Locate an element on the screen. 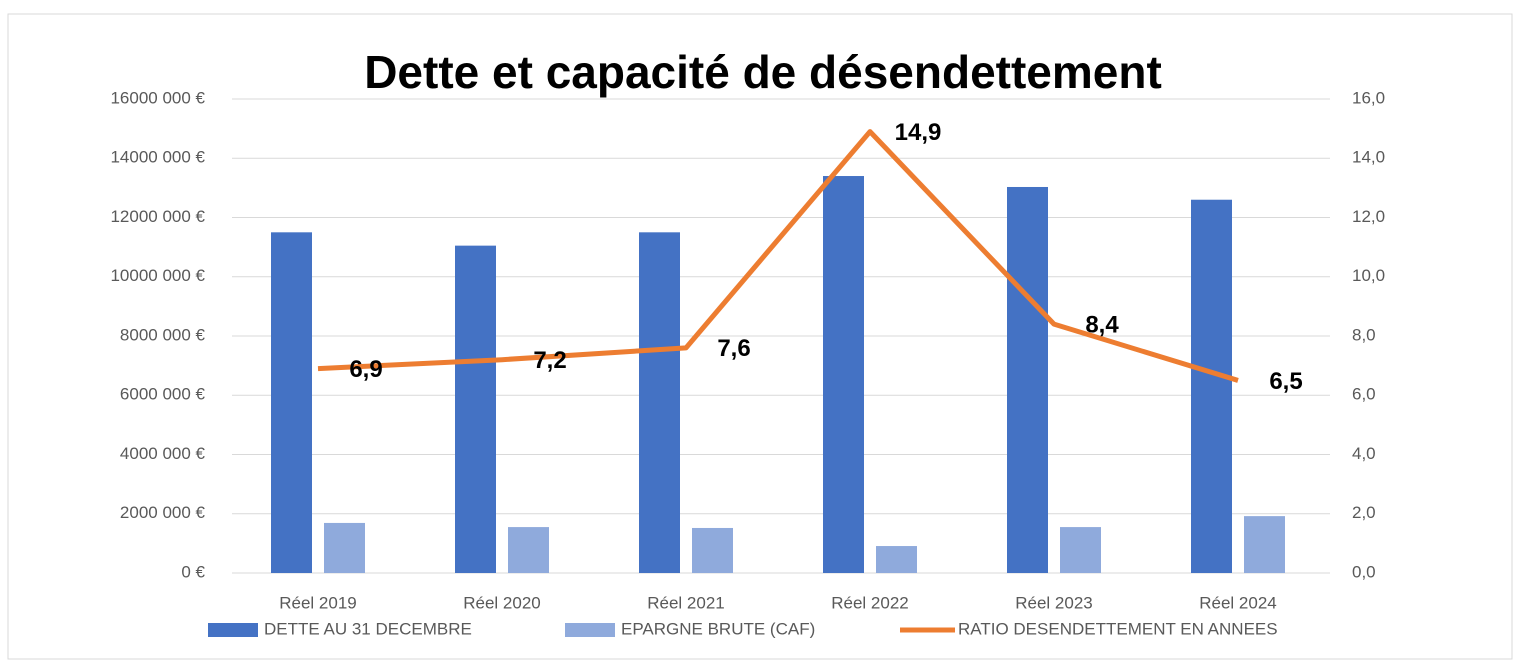 The height and width of the screenshot is (660, 1513). legend-label: EPARGNE BRUTE (CAF) is located at coordinates (718, 628).